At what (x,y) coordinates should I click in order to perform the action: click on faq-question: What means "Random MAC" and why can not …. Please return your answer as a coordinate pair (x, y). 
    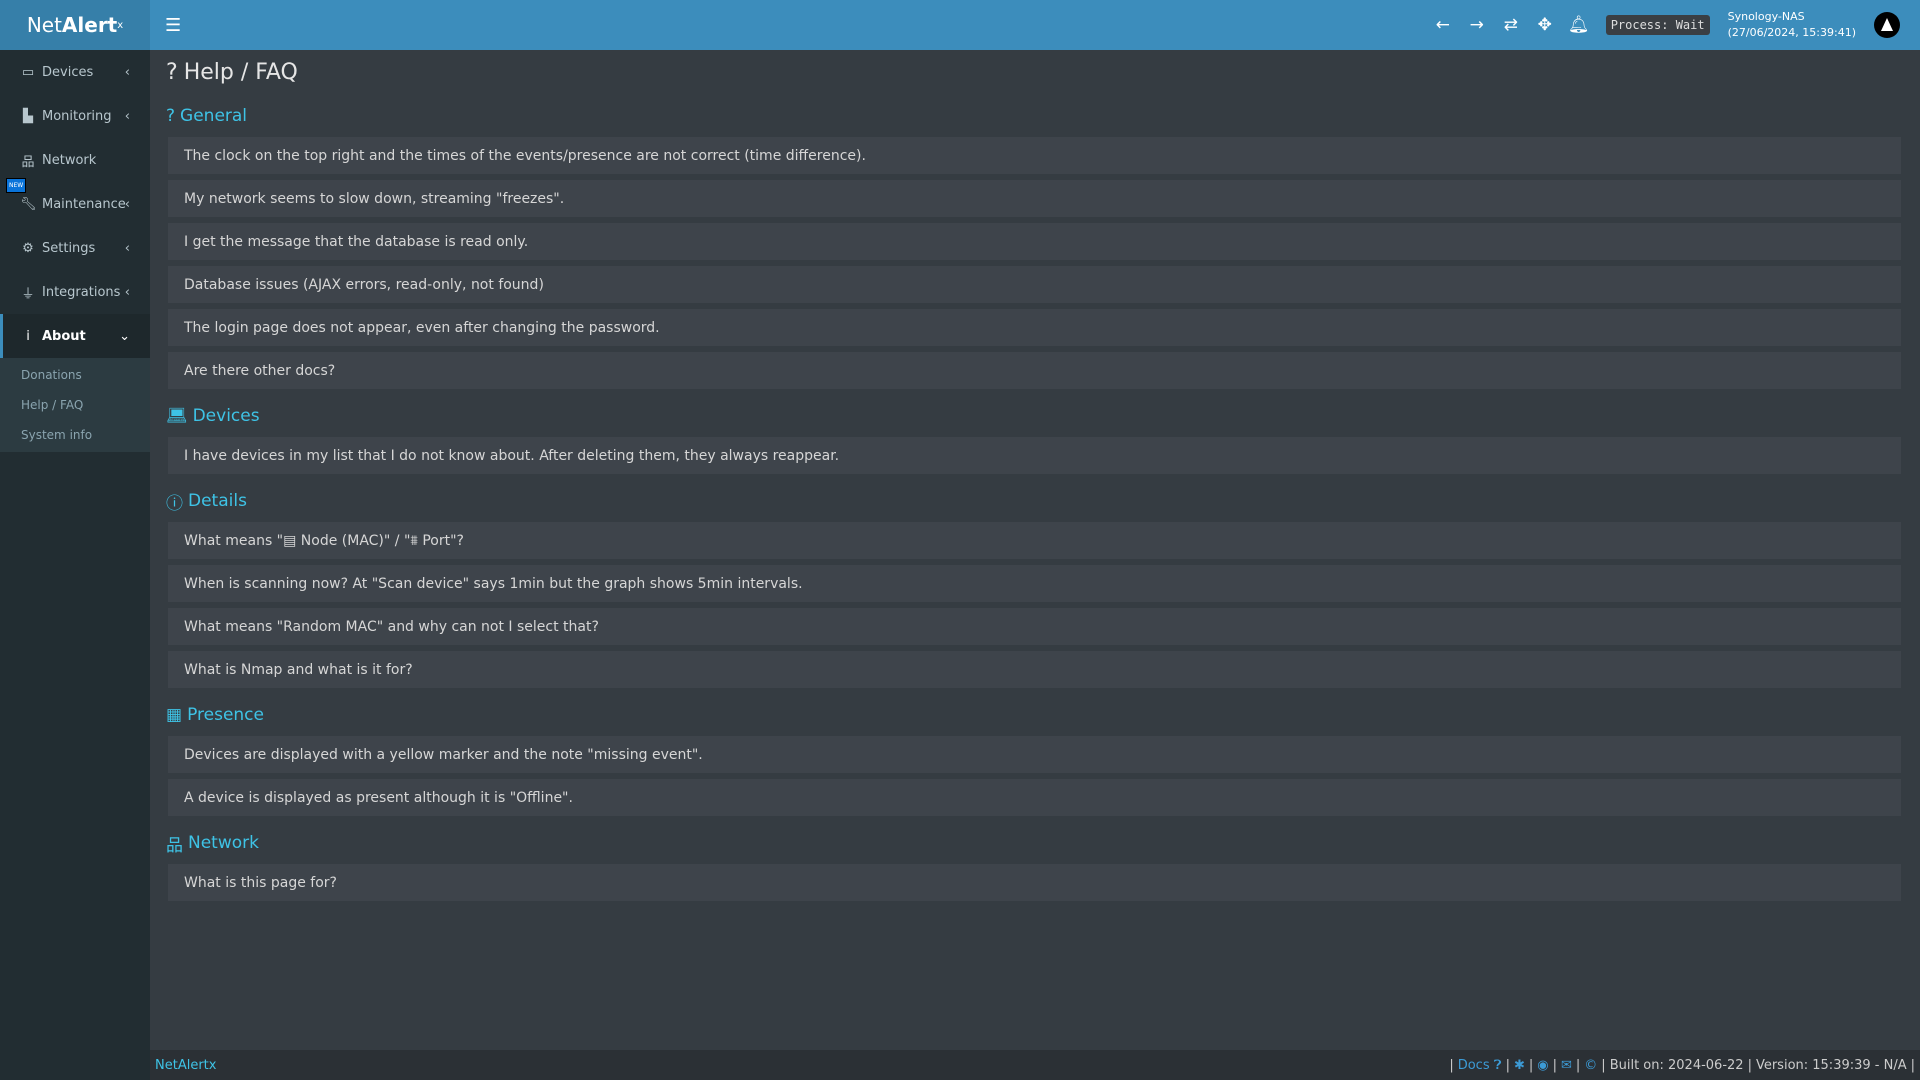
    Looking at the image, I should click on (1034, 626).